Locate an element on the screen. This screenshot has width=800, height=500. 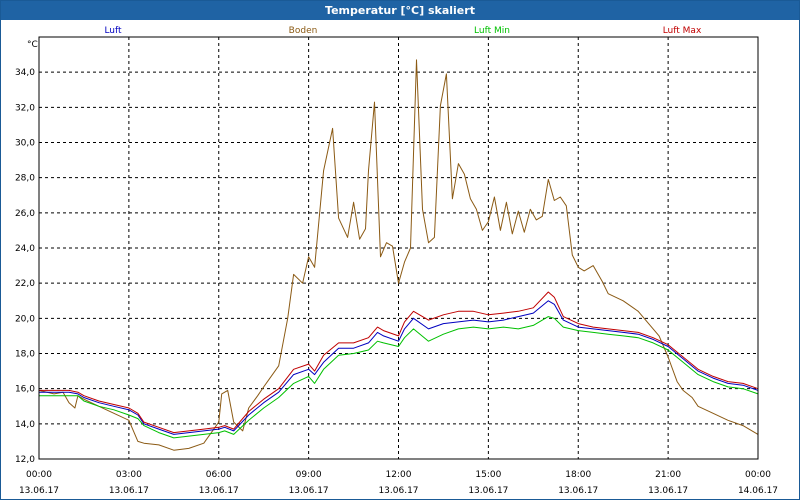
y-tick-label: 12,0 is located at coordinates (25, 460).